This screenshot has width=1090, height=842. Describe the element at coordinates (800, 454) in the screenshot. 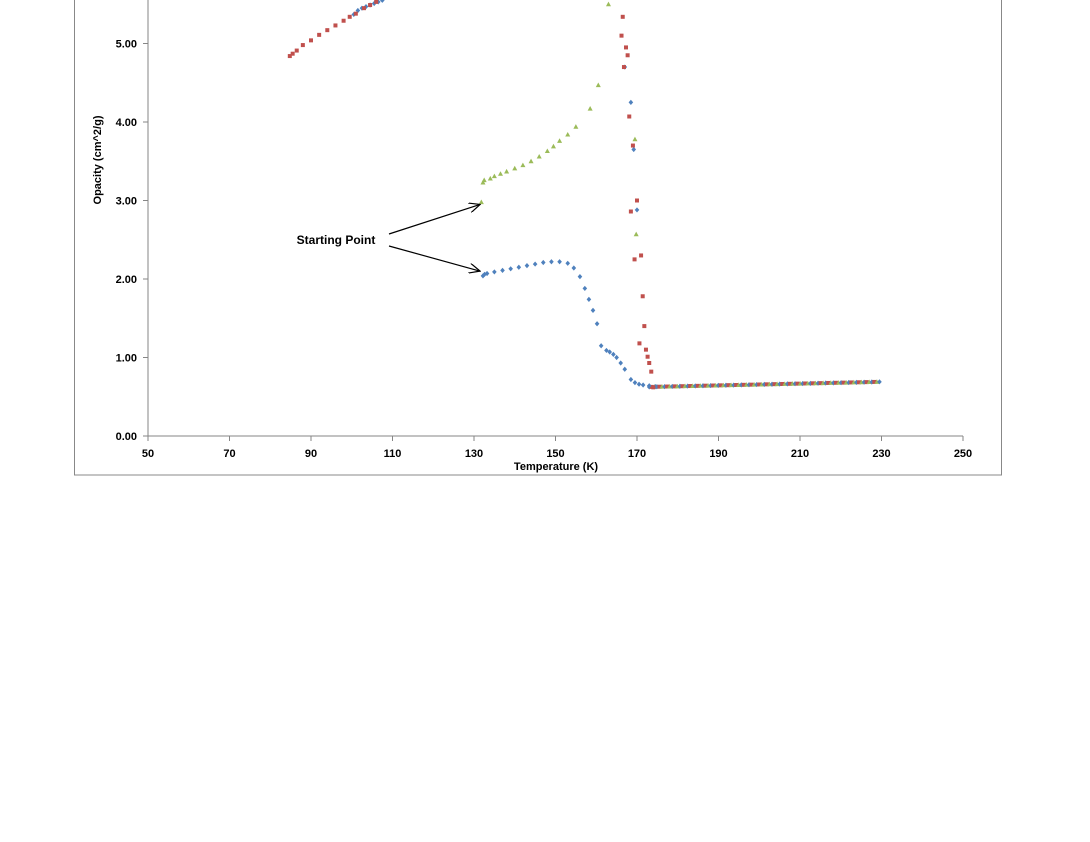

I see `x-tick-label: 210` at that location.